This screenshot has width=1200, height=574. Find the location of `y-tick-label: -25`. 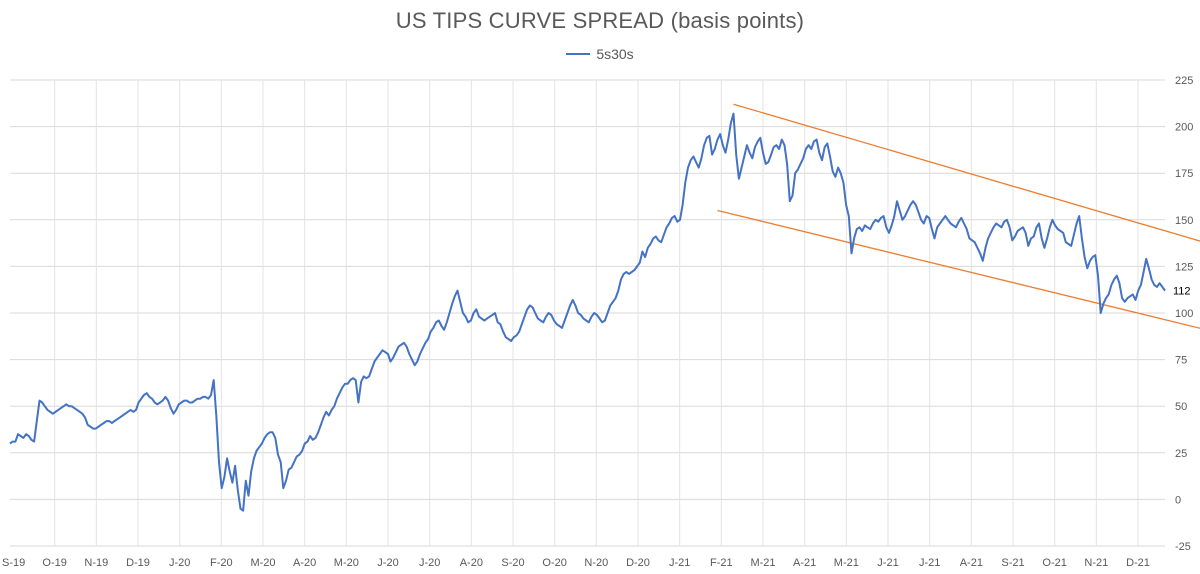

y-tick-label: -25 is located at coordinates (1183, 547).